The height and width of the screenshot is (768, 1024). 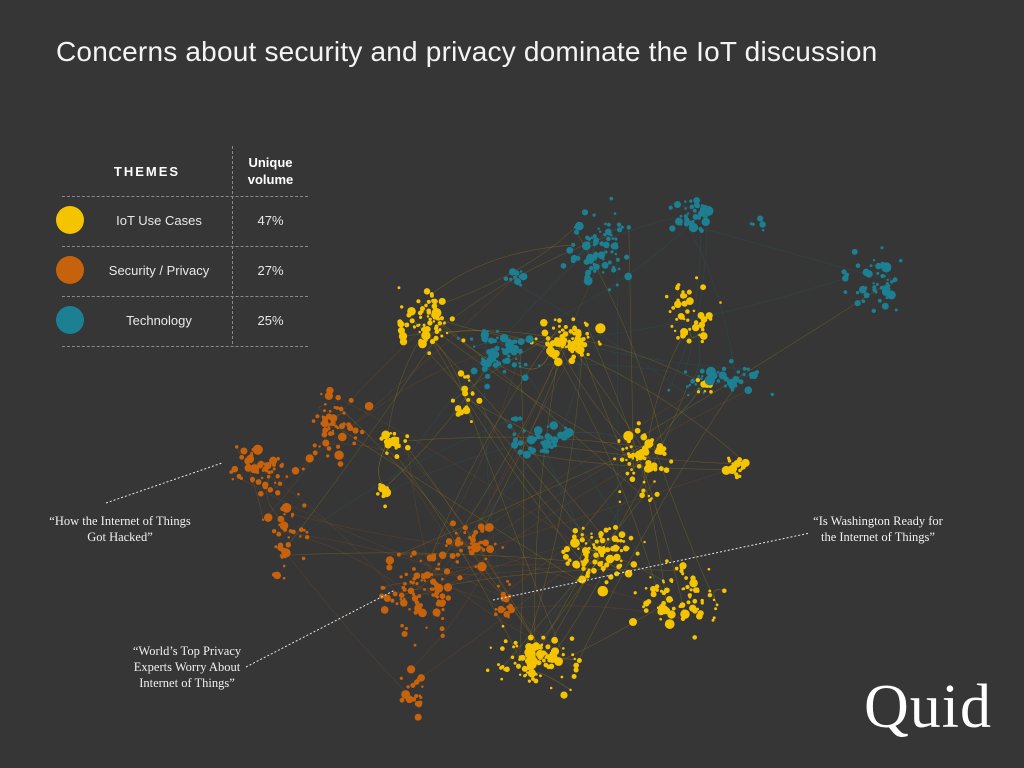 What do you see at coordinates (185, 246) in the screenshot?
I see `legend-row-divider` at bounding box center [185, 246].